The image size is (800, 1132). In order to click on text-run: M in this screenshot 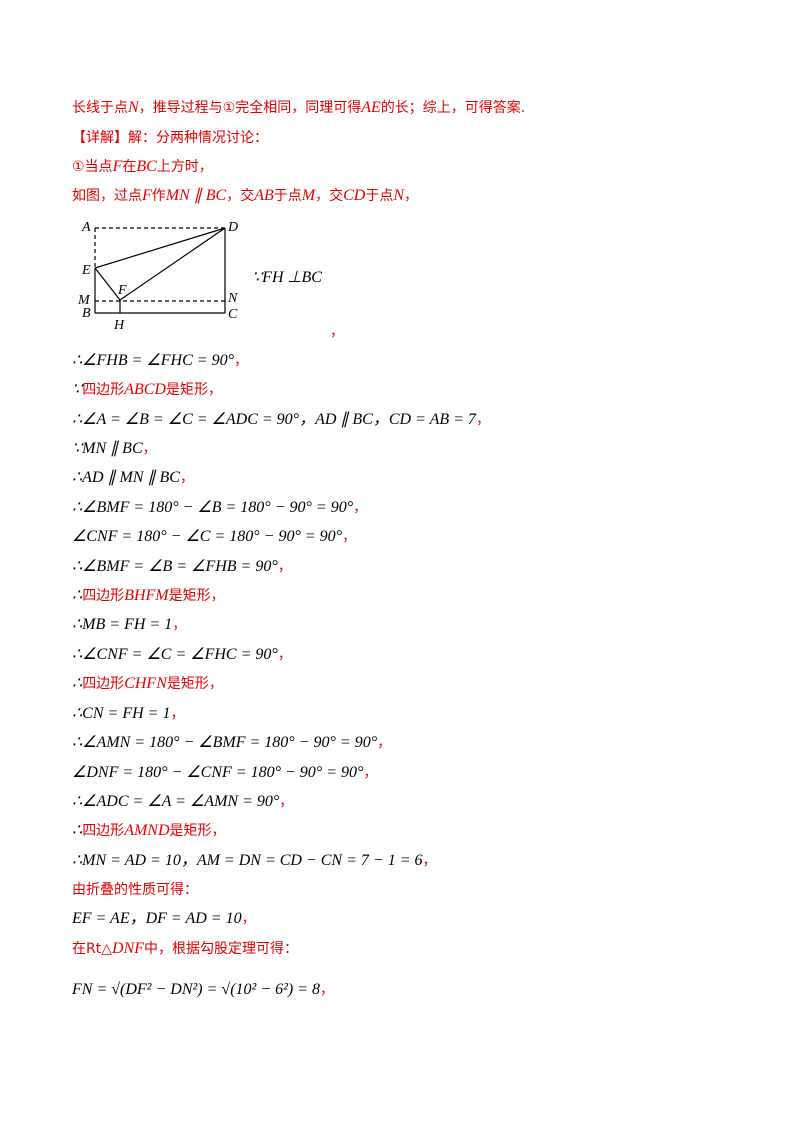, I will do `click(308, 195)`.